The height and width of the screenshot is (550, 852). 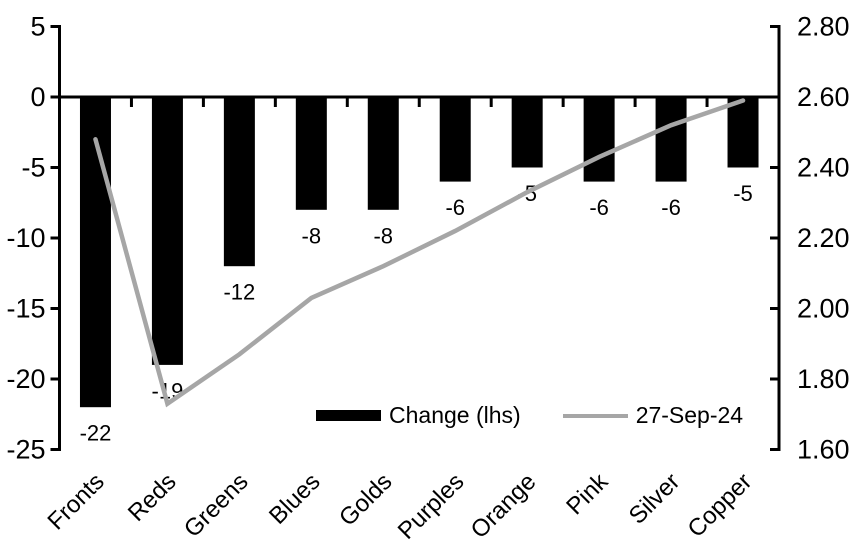 I want to click on right-axis-tick-label: 2.20, so click(x=823, y=238).